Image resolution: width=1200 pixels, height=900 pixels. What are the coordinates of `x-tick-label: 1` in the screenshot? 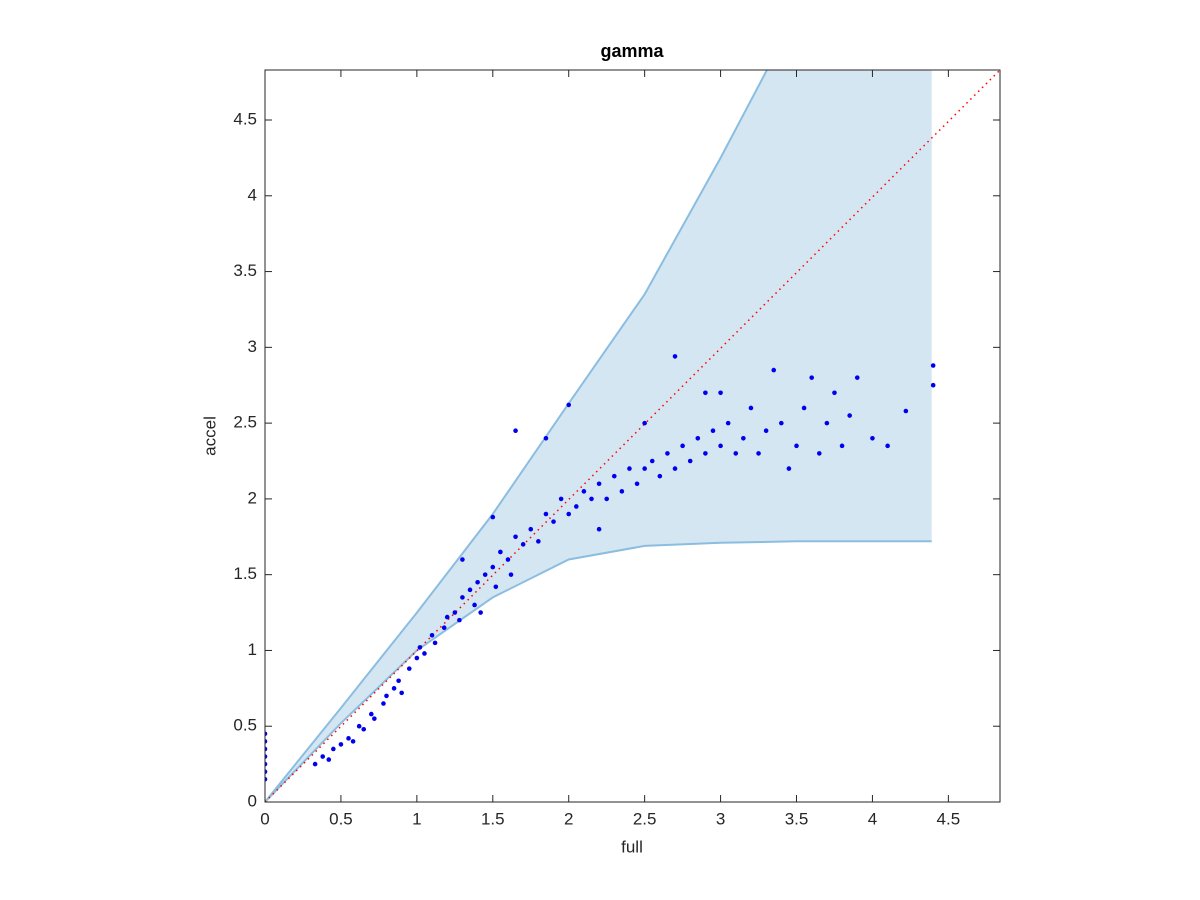 It's located at (416, 818).